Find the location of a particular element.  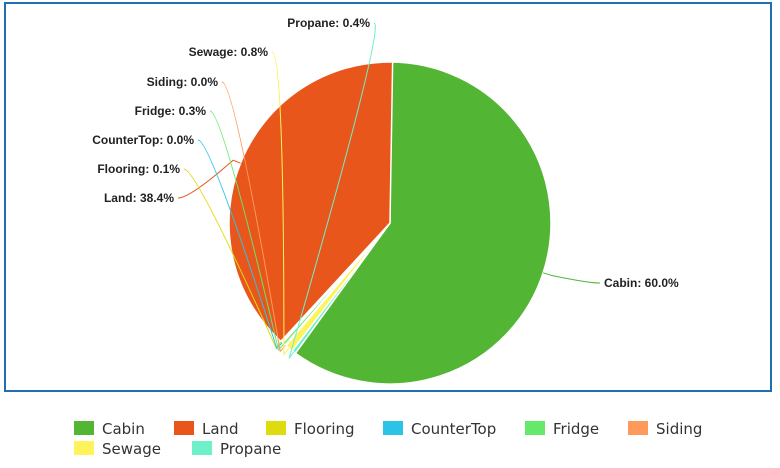

data-label-siding: Siding: 0.0% is located at coordinates (183, 82).